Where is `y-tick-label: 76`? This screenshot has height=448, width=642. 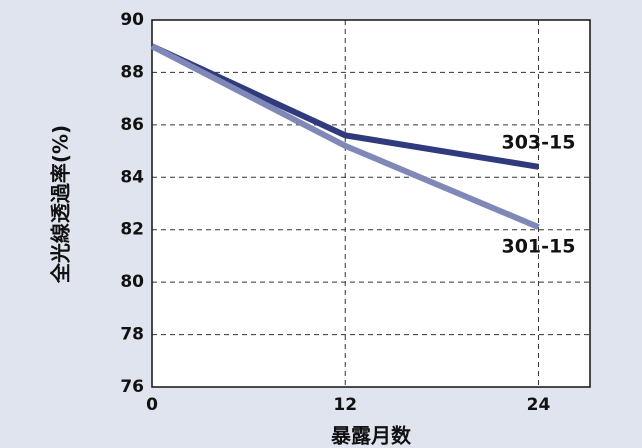 y-tick-label: 76 is located at coordinates (132, 387).